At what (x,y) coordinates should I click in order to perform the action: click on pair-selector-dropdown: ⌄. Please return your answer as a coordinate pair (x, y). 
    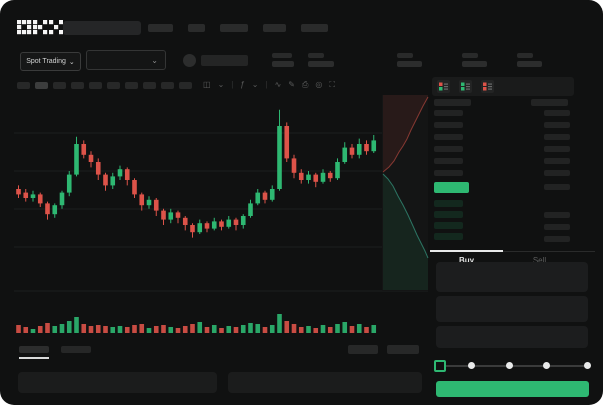
    Looking at the image, I should click on (126, 60).